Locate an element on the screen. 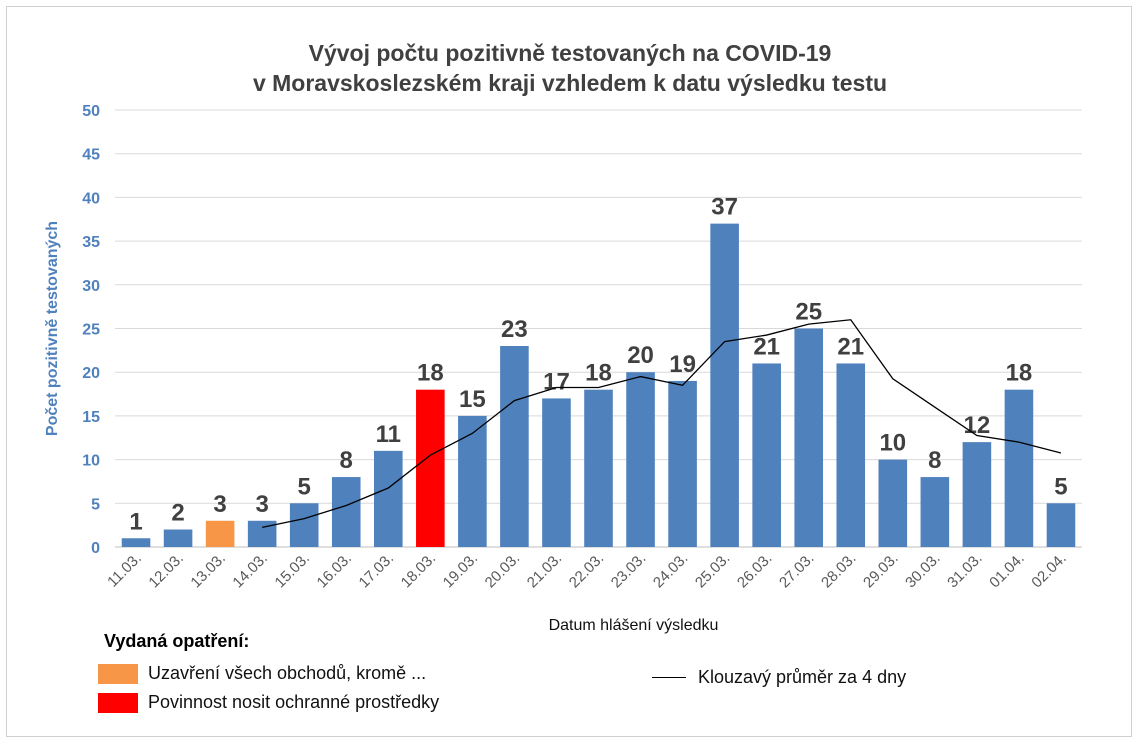  x-tick-label: 16.03. is located at coordinates (335, 571).